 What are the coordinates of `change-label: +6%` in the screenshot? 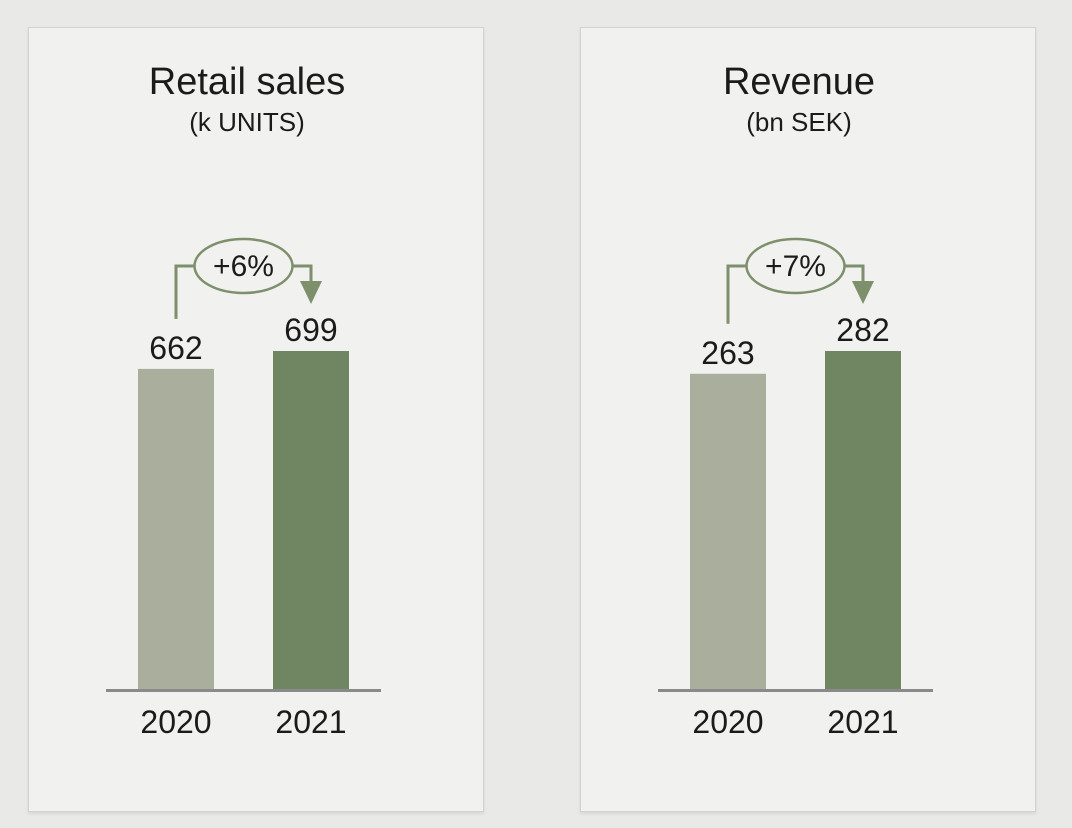 It's located at (243, 266).